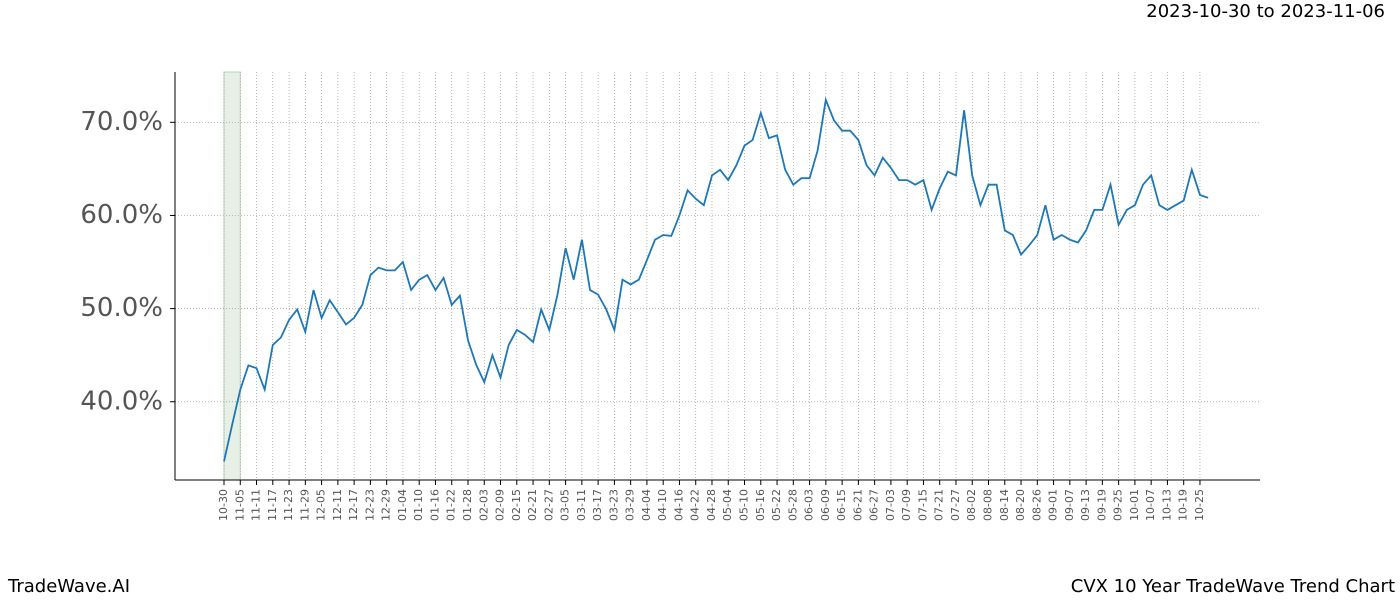 The height and width of the screenshot is (600, 1400). I want to click on highlight-region, so click(232, 276).